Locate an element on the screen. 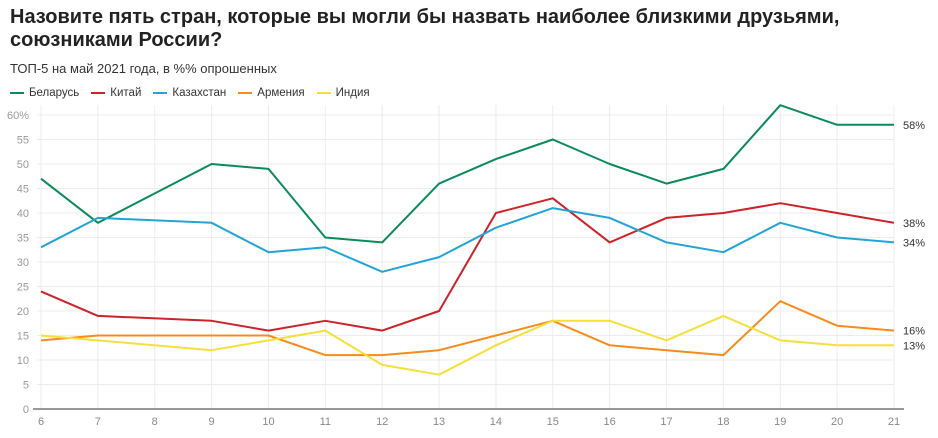  x-tick-label: 12 is located at coordinates (382, 422).